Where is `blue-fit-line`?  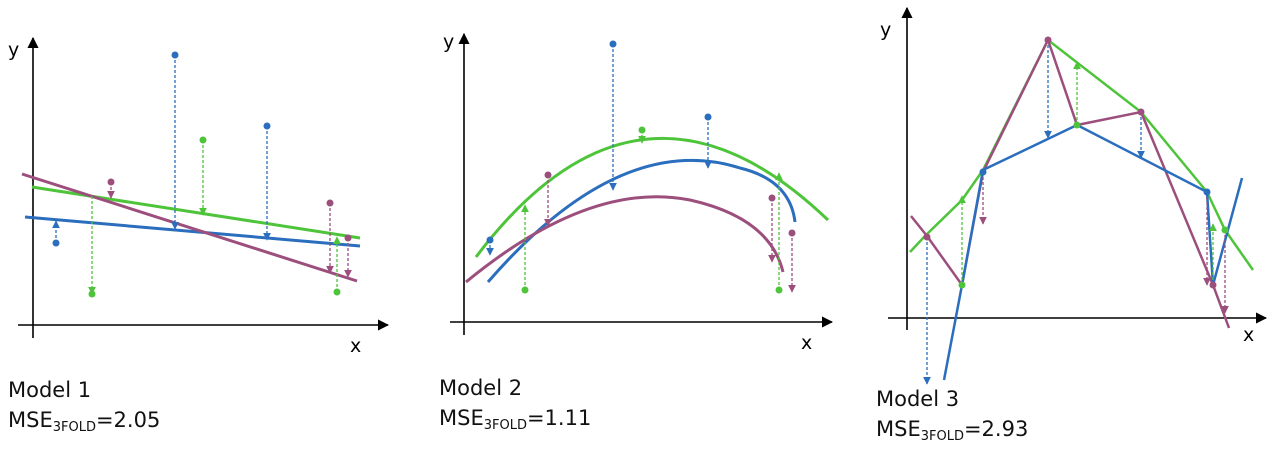
blue-fit-line is located at coordinates (192, 231).